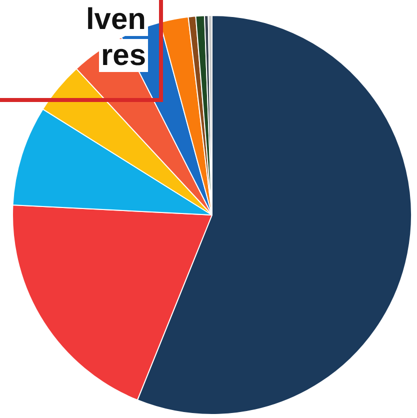  I want to click on text: lven, so click(116, 19).